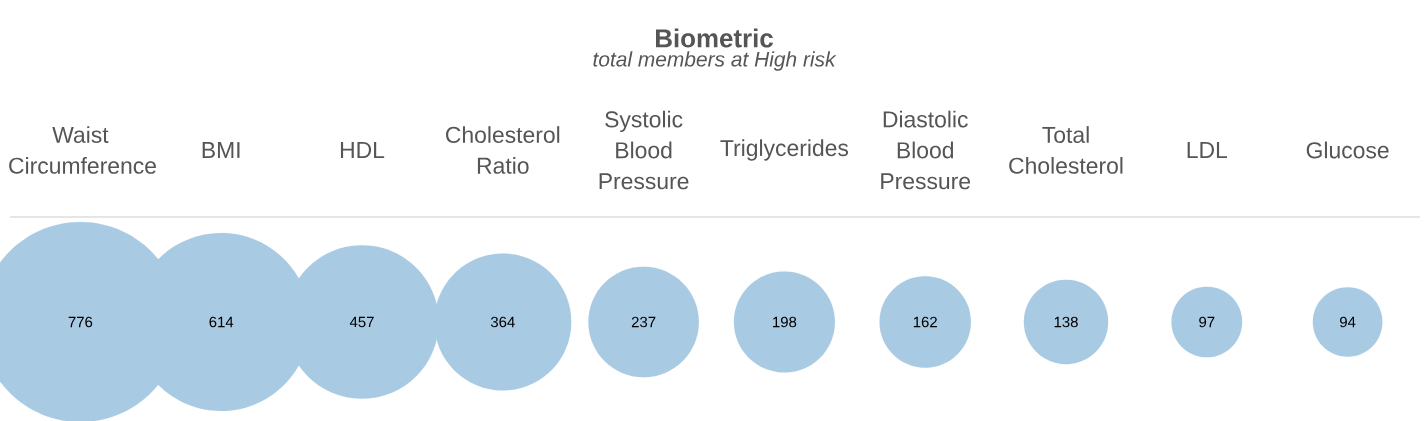  Describe the element at coordinates (643, 322) in the screenshot. I see `data-label: 237` at that location.